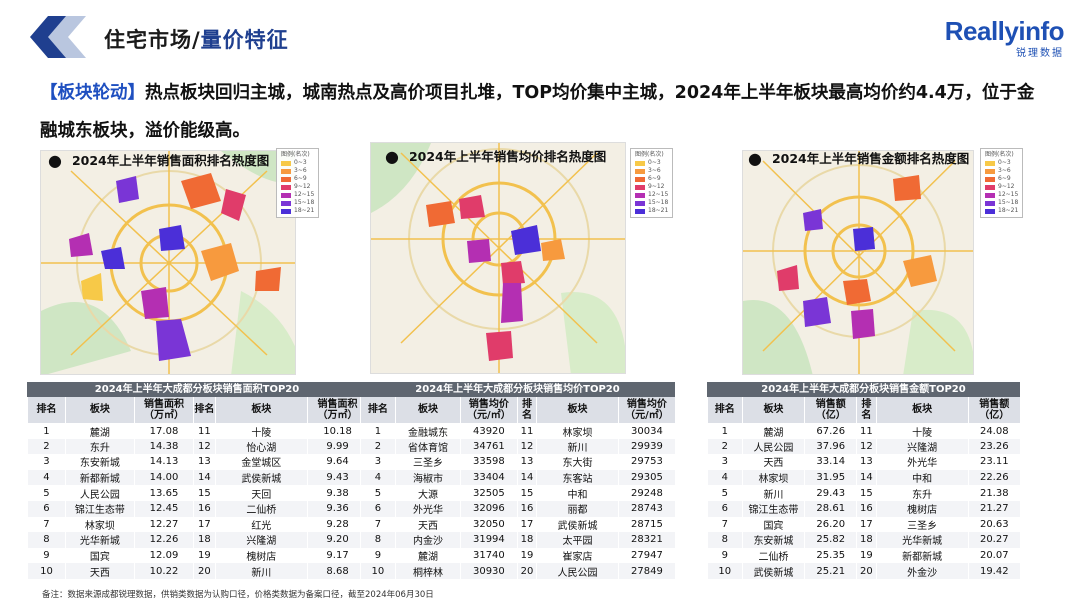 Image resolution: width=1080 pixels, height=608 pixels. What do you see at coordinates (517, 571) in the screenshot?
I see `table-row: 10 桐梓林 30930 20 人民公园 27849` at bounding box center [517, 571].